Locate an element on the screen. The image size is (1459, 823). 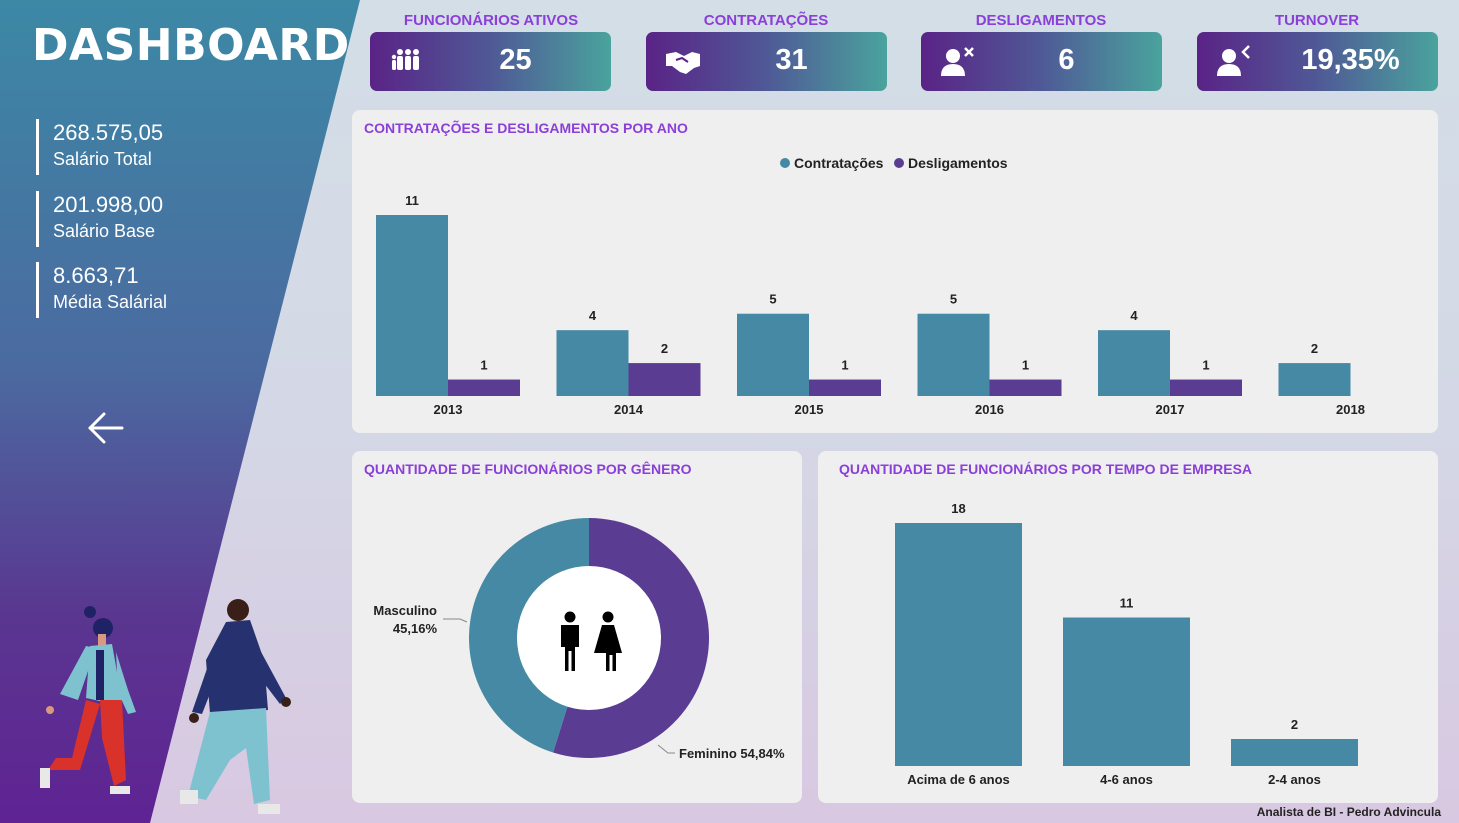
bar-desligamentos-2017 is located at coordinates (1206, 387).